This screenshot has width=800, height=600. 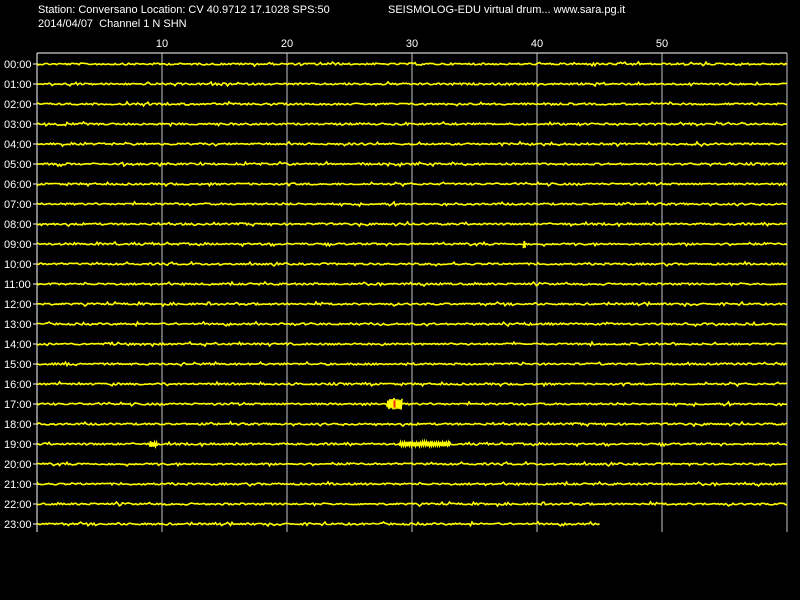 I want to click on row-label-1200: 12:00, so click(x=18, y=305).